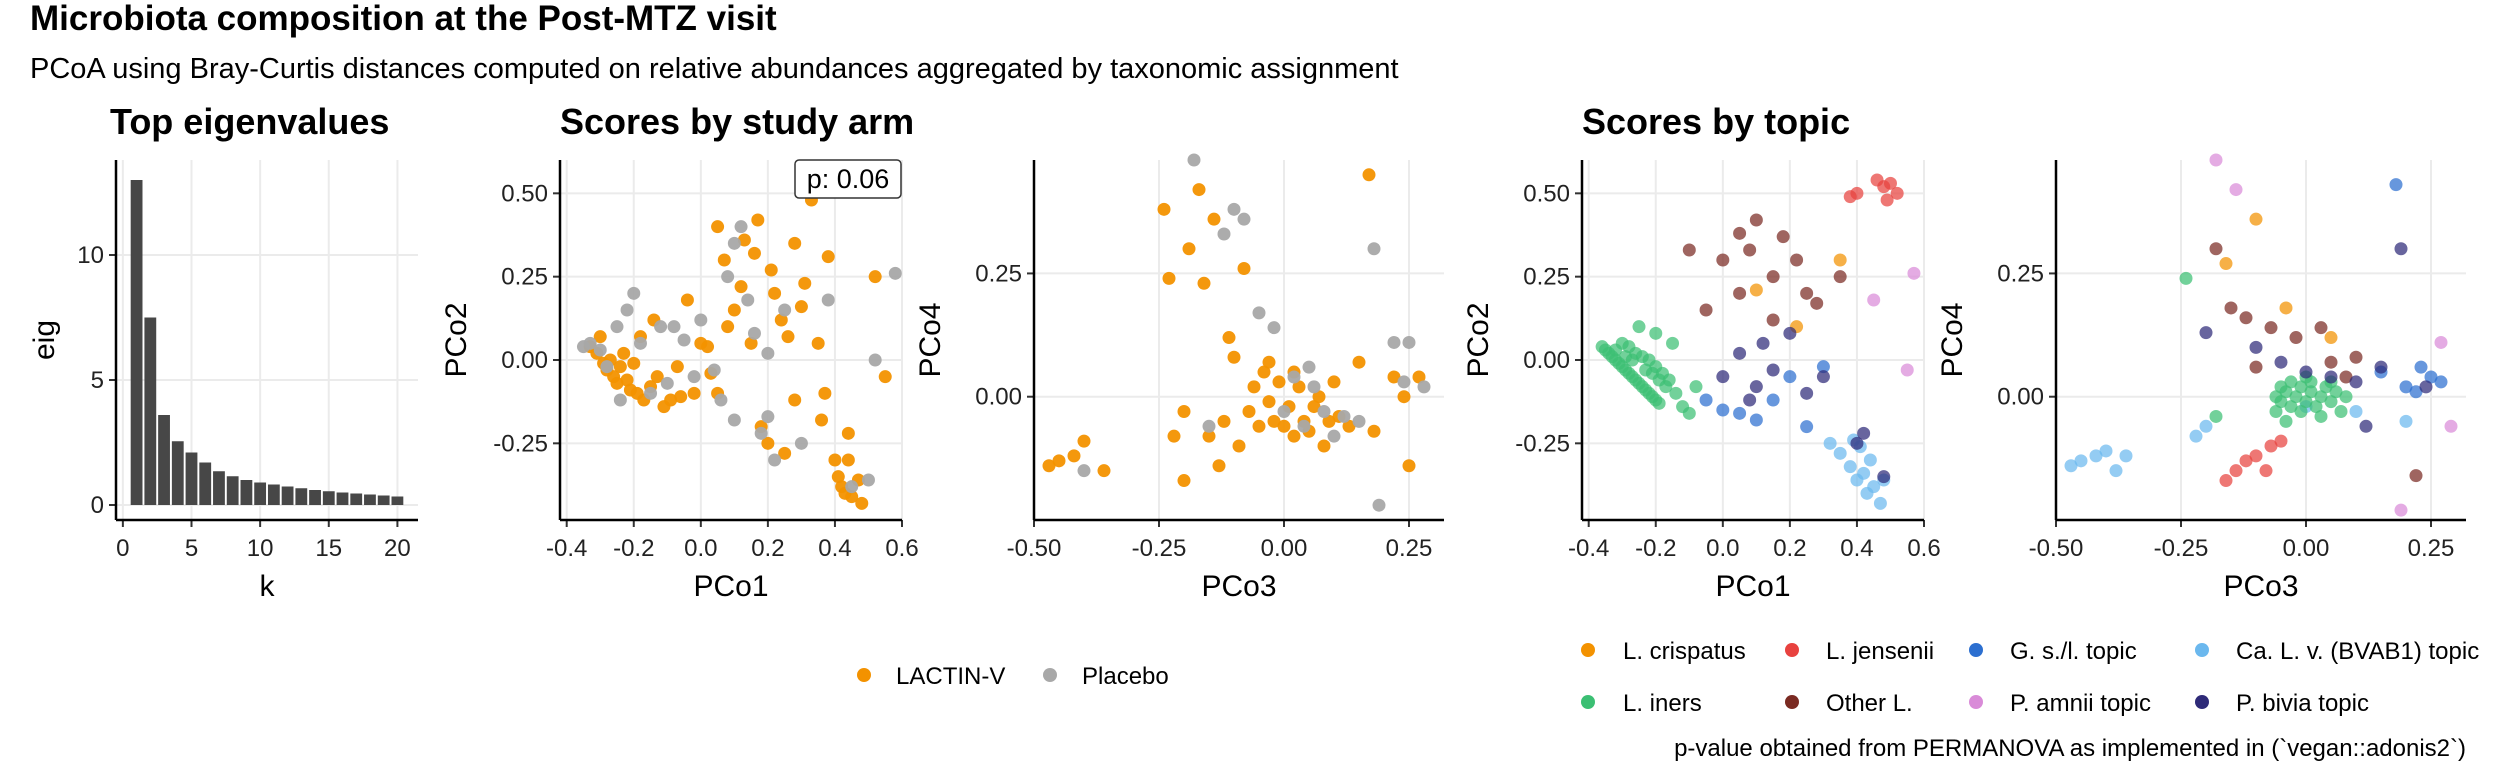 This screenshot has width=2496, height=768. Describe the element at coordinates (930, 339) in the screenshot. I see `y-axis-title: PCo4` at that location.